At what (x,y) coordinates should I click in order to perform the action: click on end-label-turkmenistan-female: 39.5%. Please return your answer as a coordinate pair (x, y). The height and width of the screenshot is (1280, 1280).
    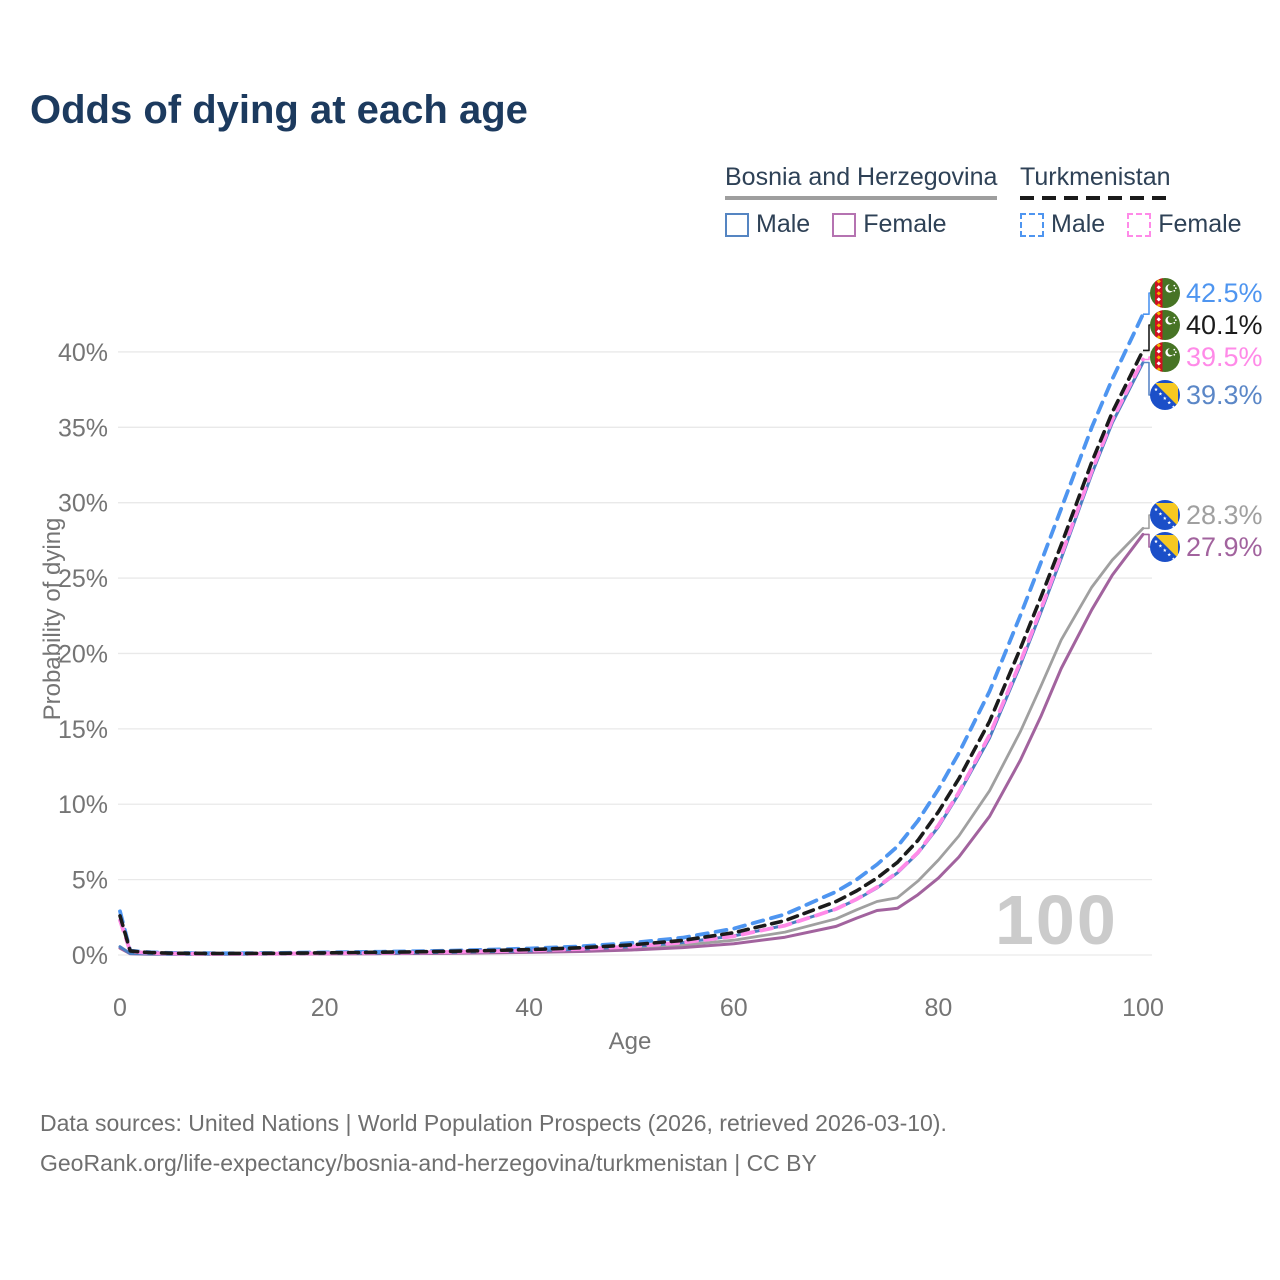
    Looking at the image, I should click on (1206, 357).